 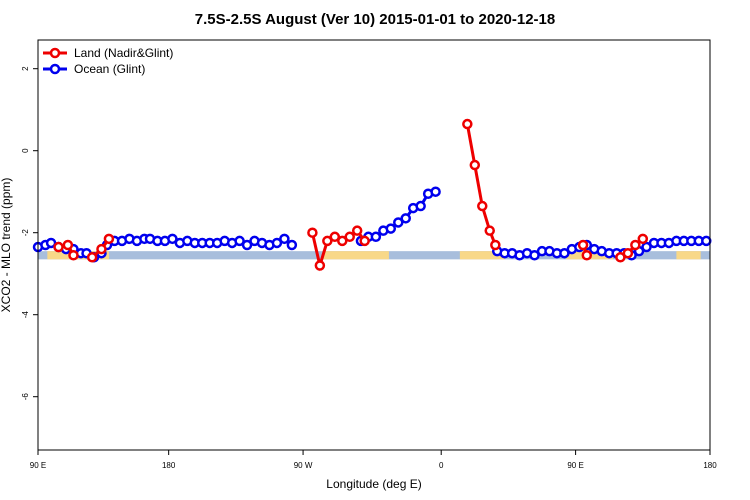 I want to click on x-tick-label: 0, so click(x=441, y=465).